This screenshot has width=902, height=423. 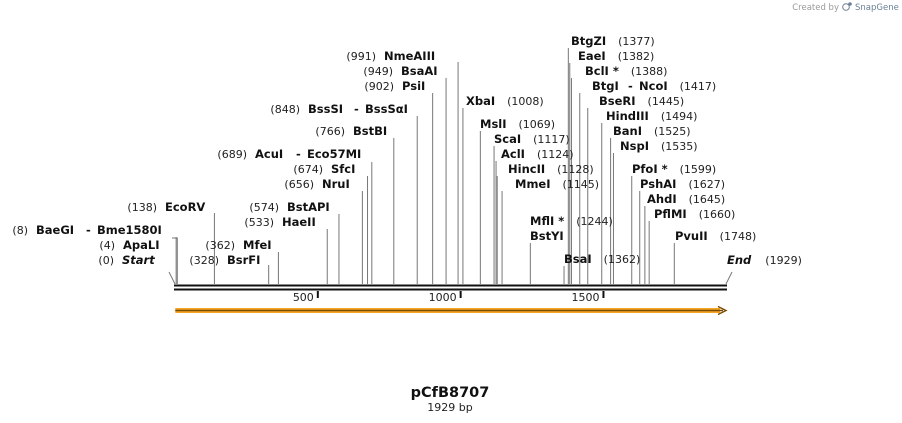 What do you see at coordinates (715, 236) in the screenshot?
I see `site-label: PvuII (1748)` at bounding box center [715, 236].